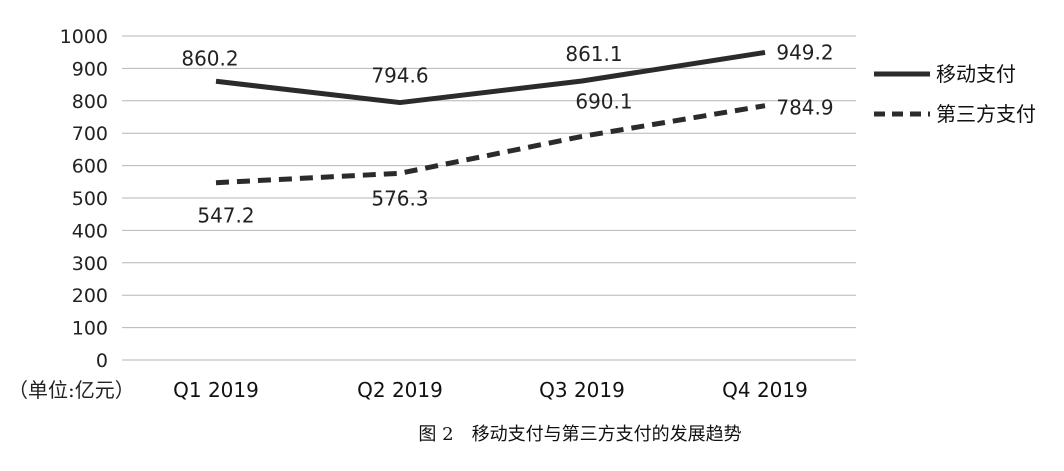  I want to click on y-tick-label: 400, so click(90, 231).